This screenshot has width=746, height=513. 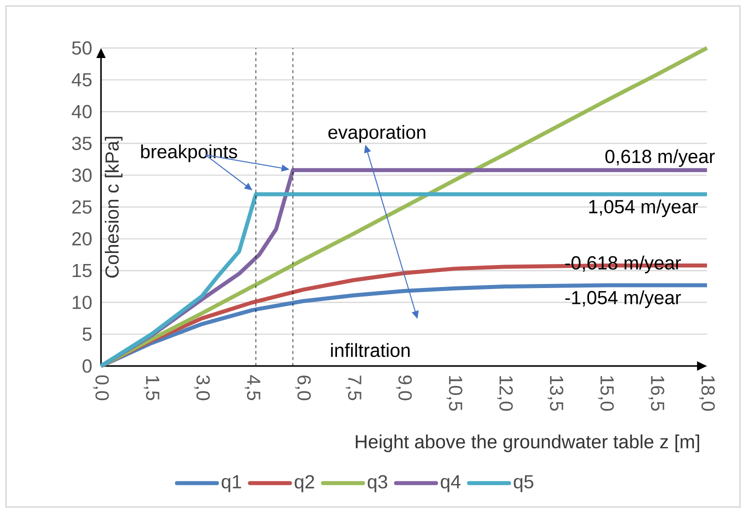 I want to click on x-axis-title: Height above the groundwater table z [m], so click(x=528, y=443).